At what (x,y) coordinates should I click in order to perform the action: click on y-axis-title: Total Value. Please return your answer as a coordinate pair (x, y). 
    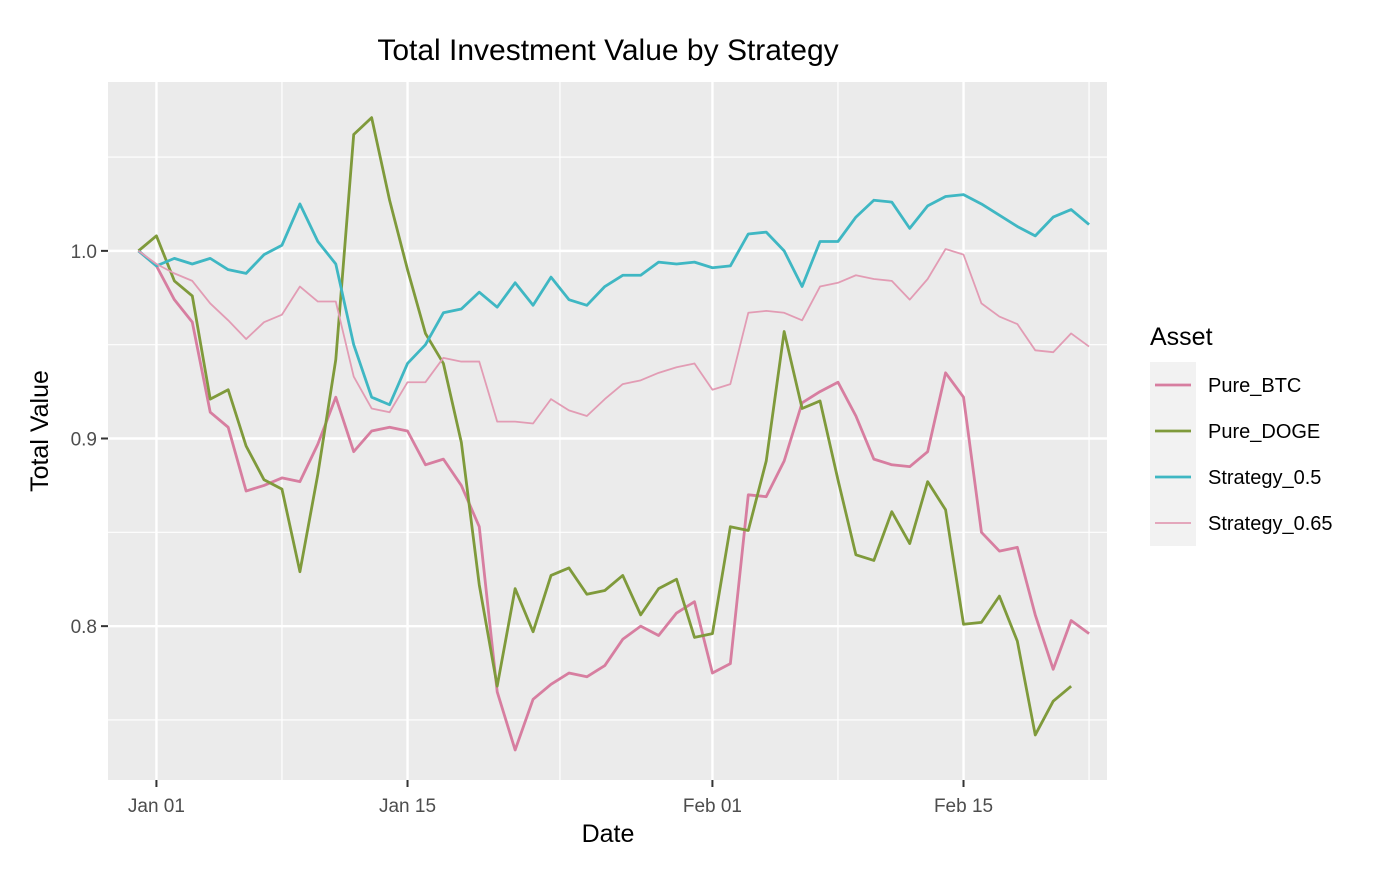
    Looking at the image, I should click on (40, 431).